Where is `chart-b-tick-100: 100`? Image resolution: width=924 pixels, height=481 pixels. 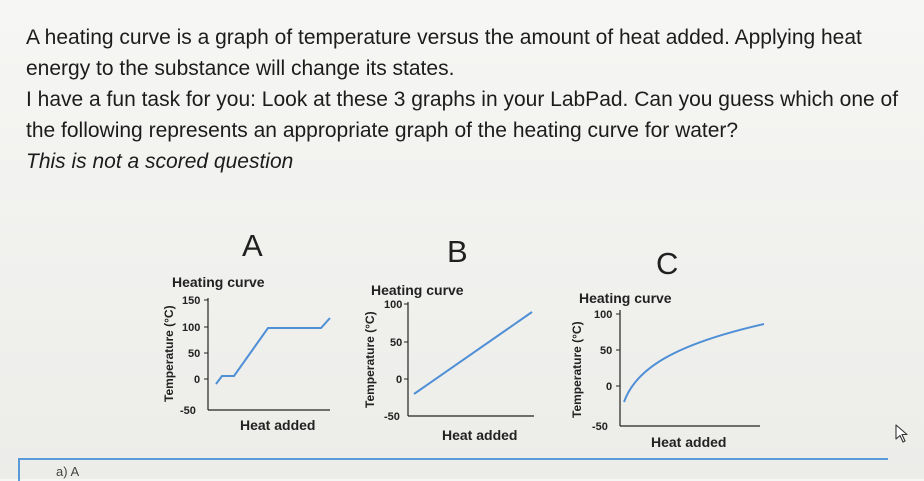 chart-b-tick-100: 100 is located at coordinates (393, 305).